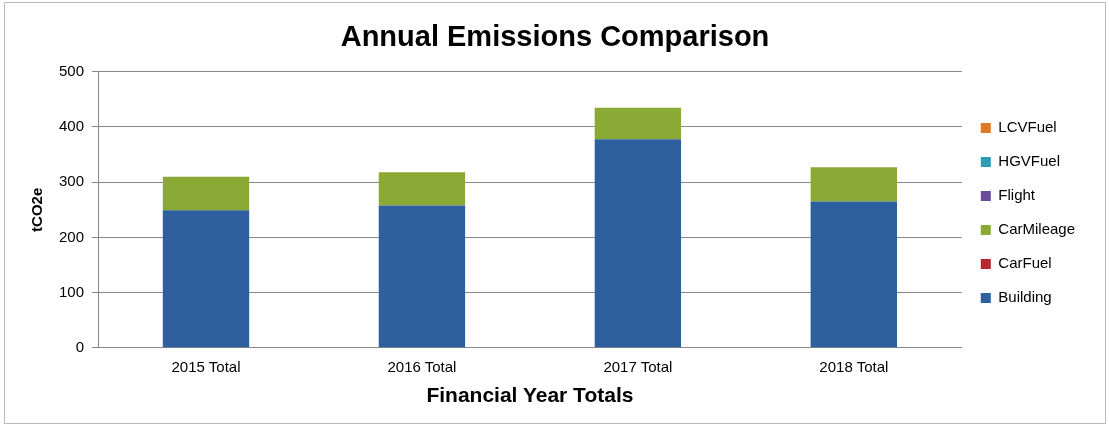  What do you see at coordinates (72, 126) in the screenshot?
I see `y-tick-label: 400` at bounding box center [72, 126].